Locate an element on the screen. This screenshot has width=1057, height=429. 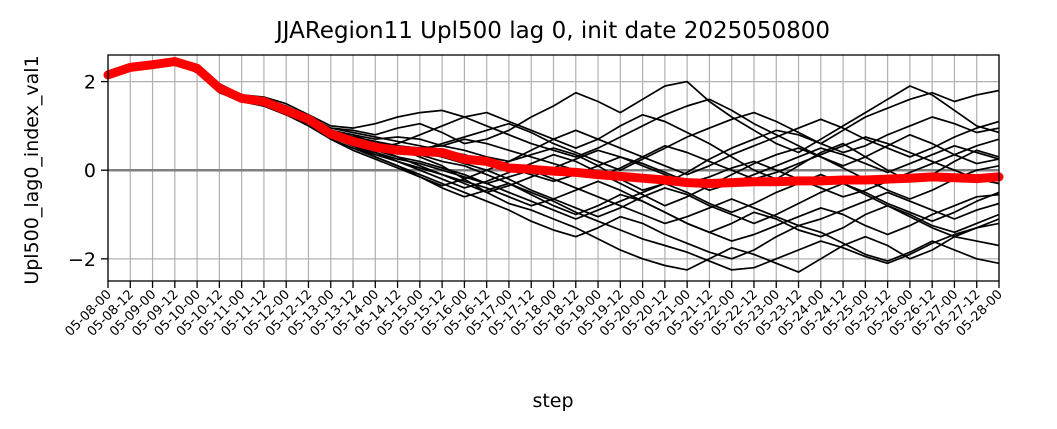
y-tick-label: −2 is located at coordinates (82, 260).